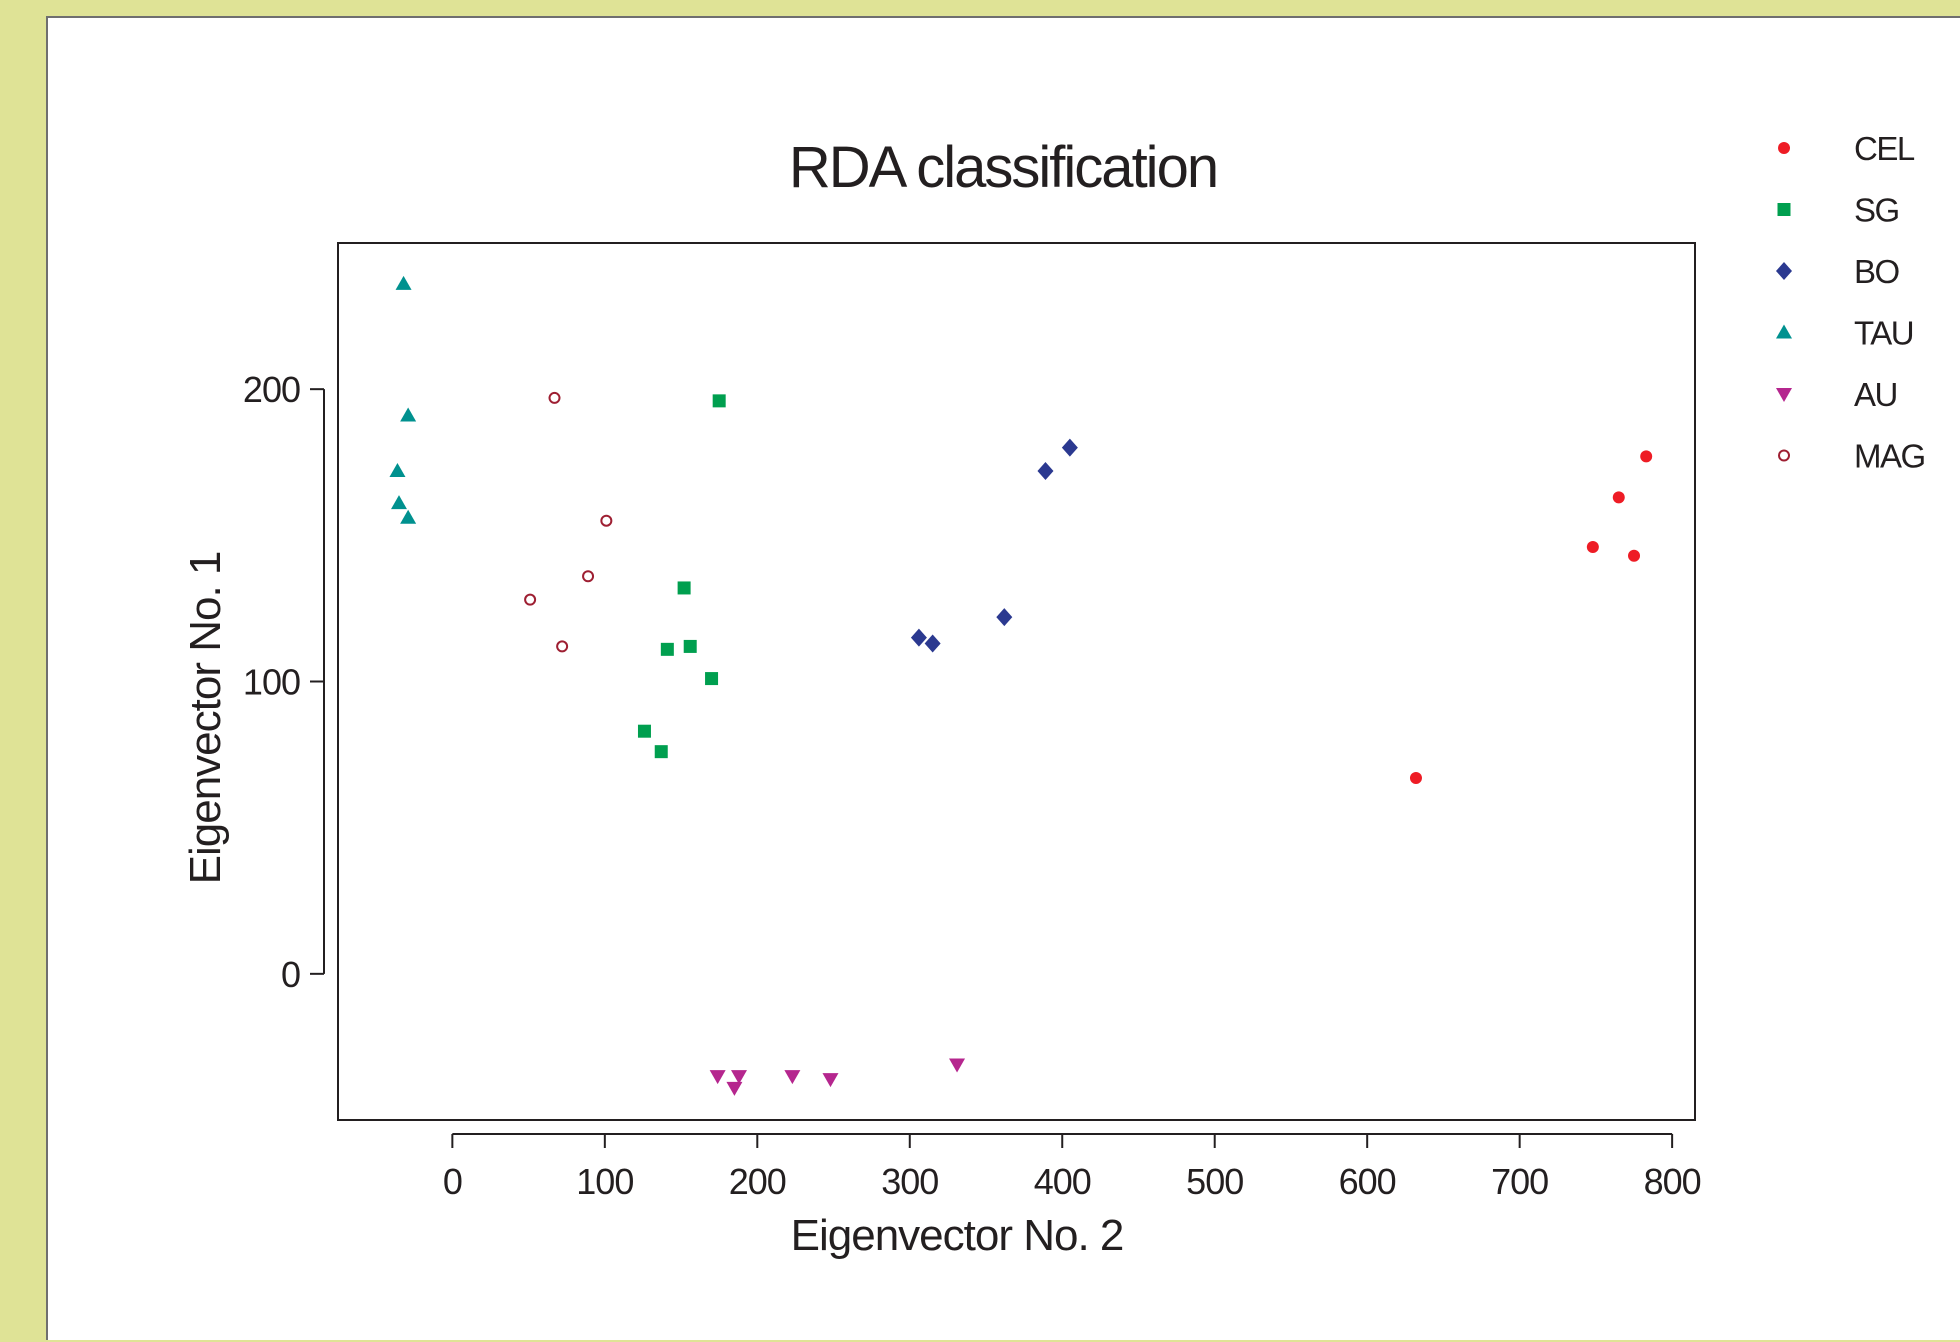 The width and height of the screenshot is (1960, 1342). What do you see at coordinates (271, 389) in the screenshot?
I see `y-tick-label: 200` at bounding box center [271, 389].